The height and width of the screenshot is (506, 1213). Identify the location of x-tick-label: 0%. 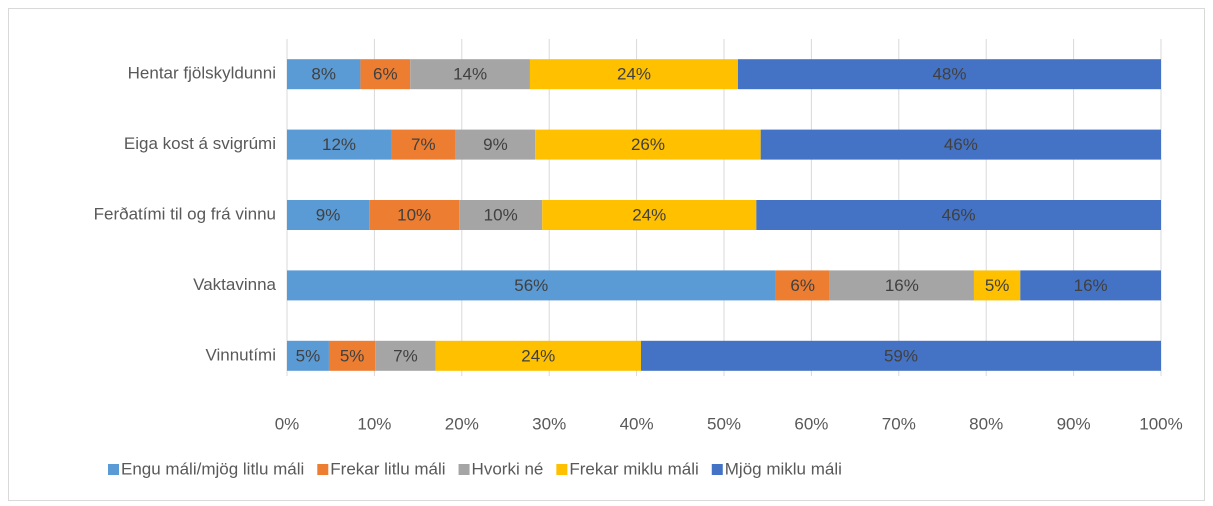
(287, 423).